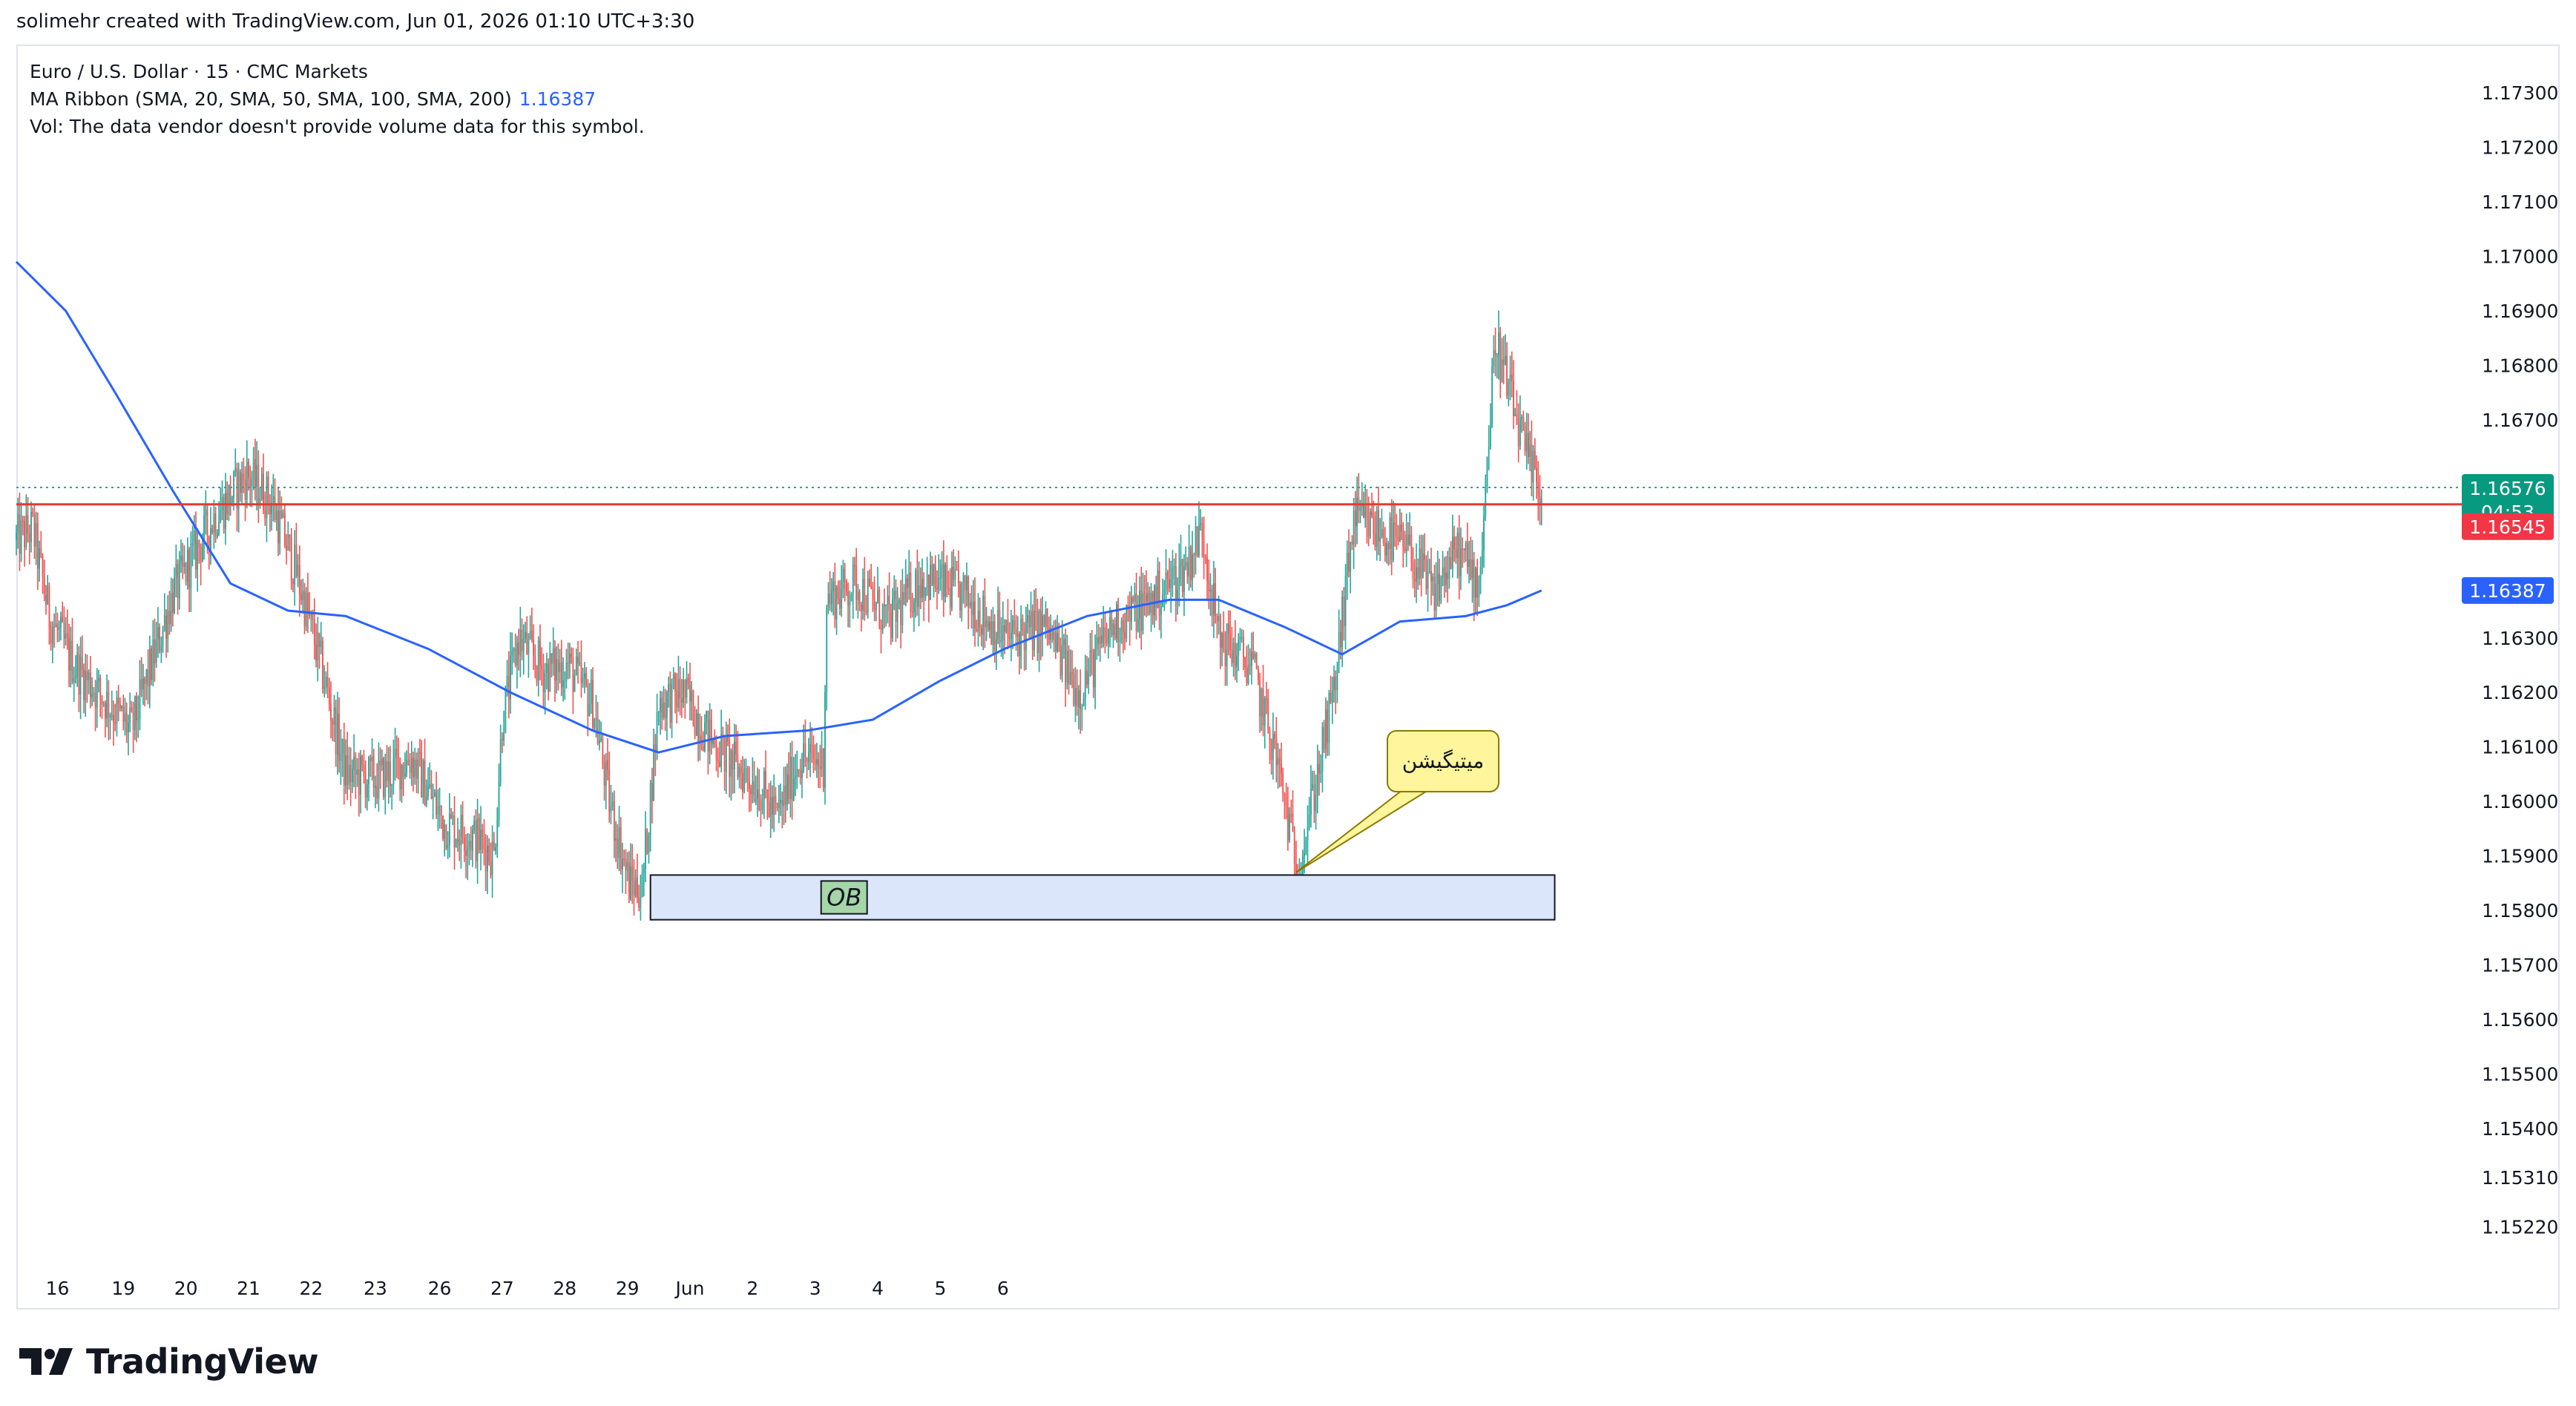 This screenshot has width=2576, height=1406. I want to click on level-price-value: 1.16545, so click(2507, 527).